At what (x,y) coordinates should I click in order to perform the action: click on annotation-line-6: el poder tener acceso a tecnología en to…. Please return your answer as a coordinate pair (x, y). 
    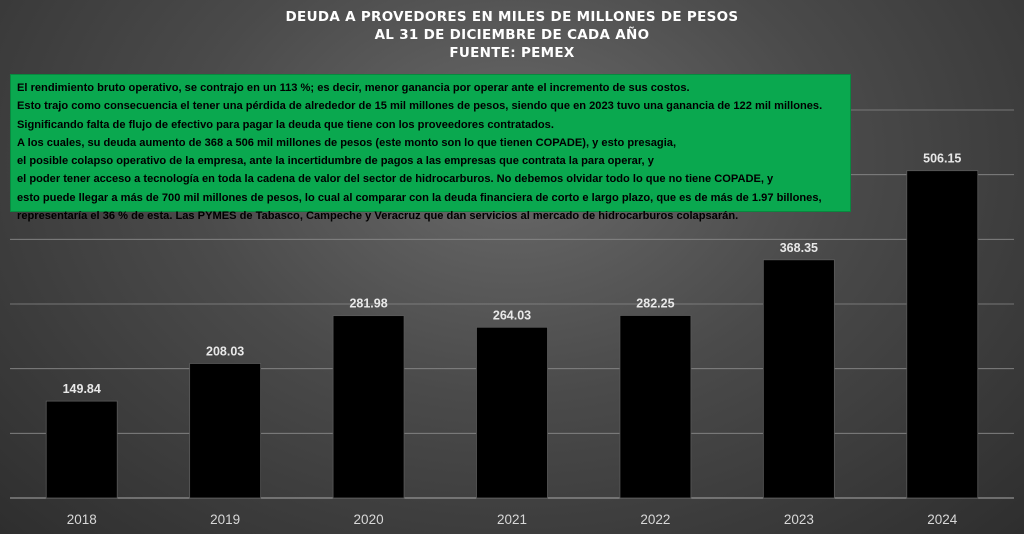
    Looking at the image, I should click on (395, 179).